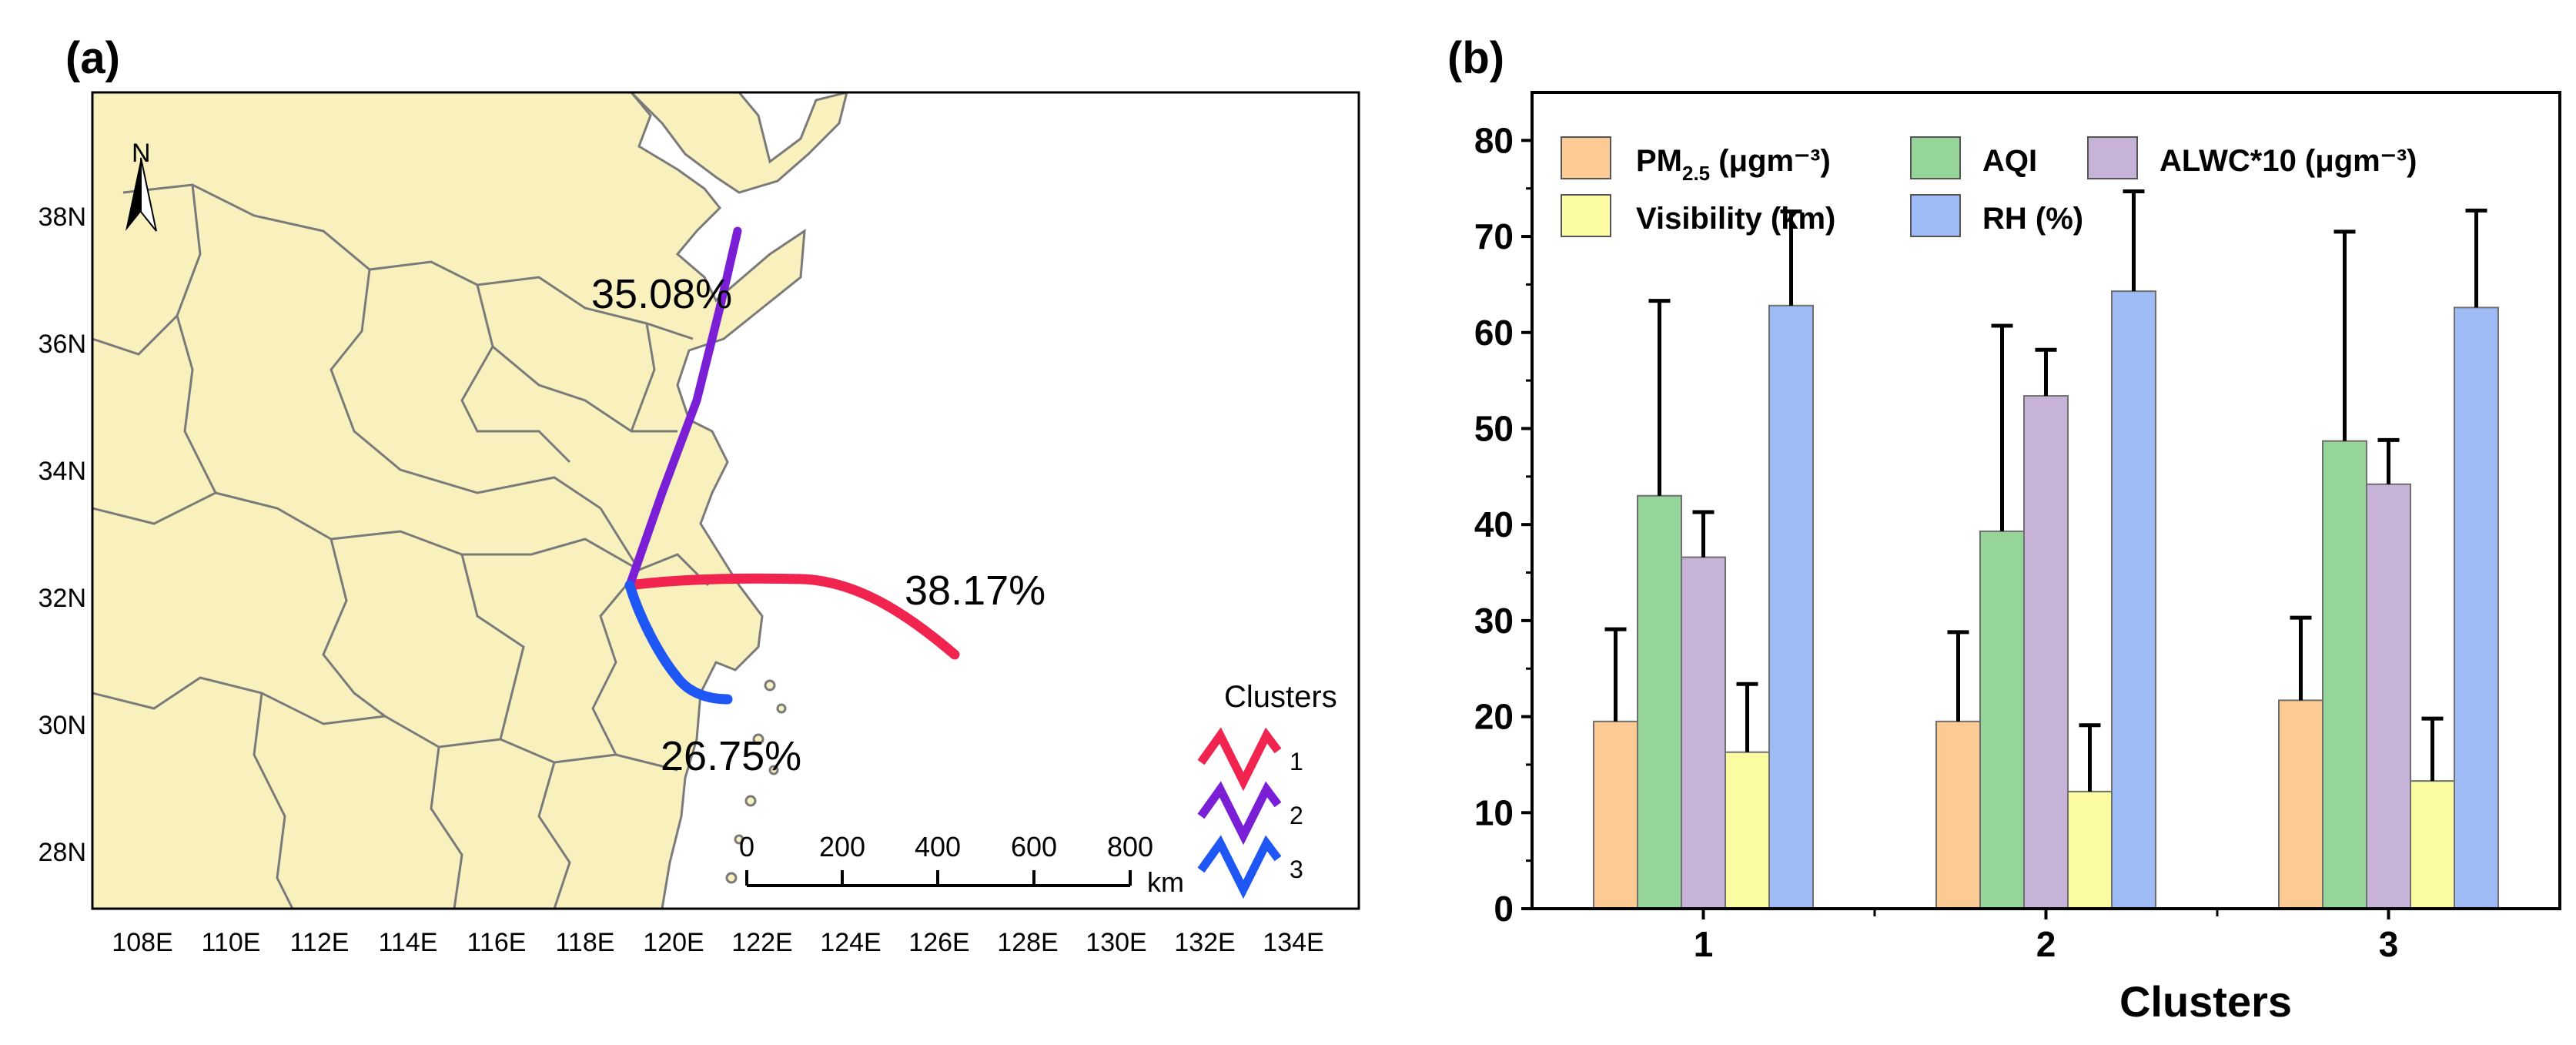 Image resolution: width=2576 pixels, height=1045 pixels. Describe the element at coordinates (2113, 157) in the screenshot. I see `legend-swatch-alwc` at that location.